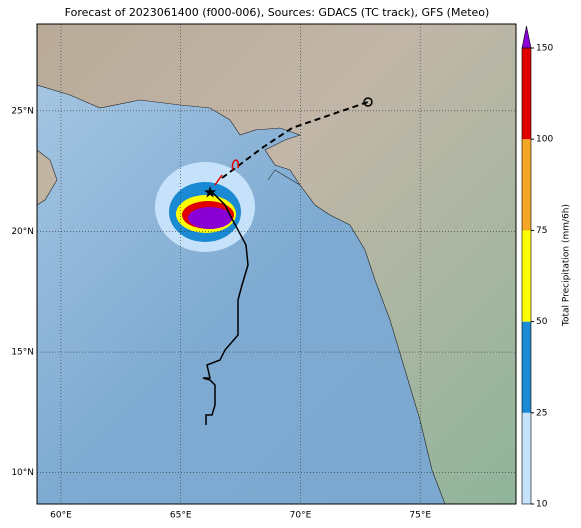  Describe the element at coordinates (544, 49) in the screenshot. I see `colorbar-tick-label: 150` at that location.